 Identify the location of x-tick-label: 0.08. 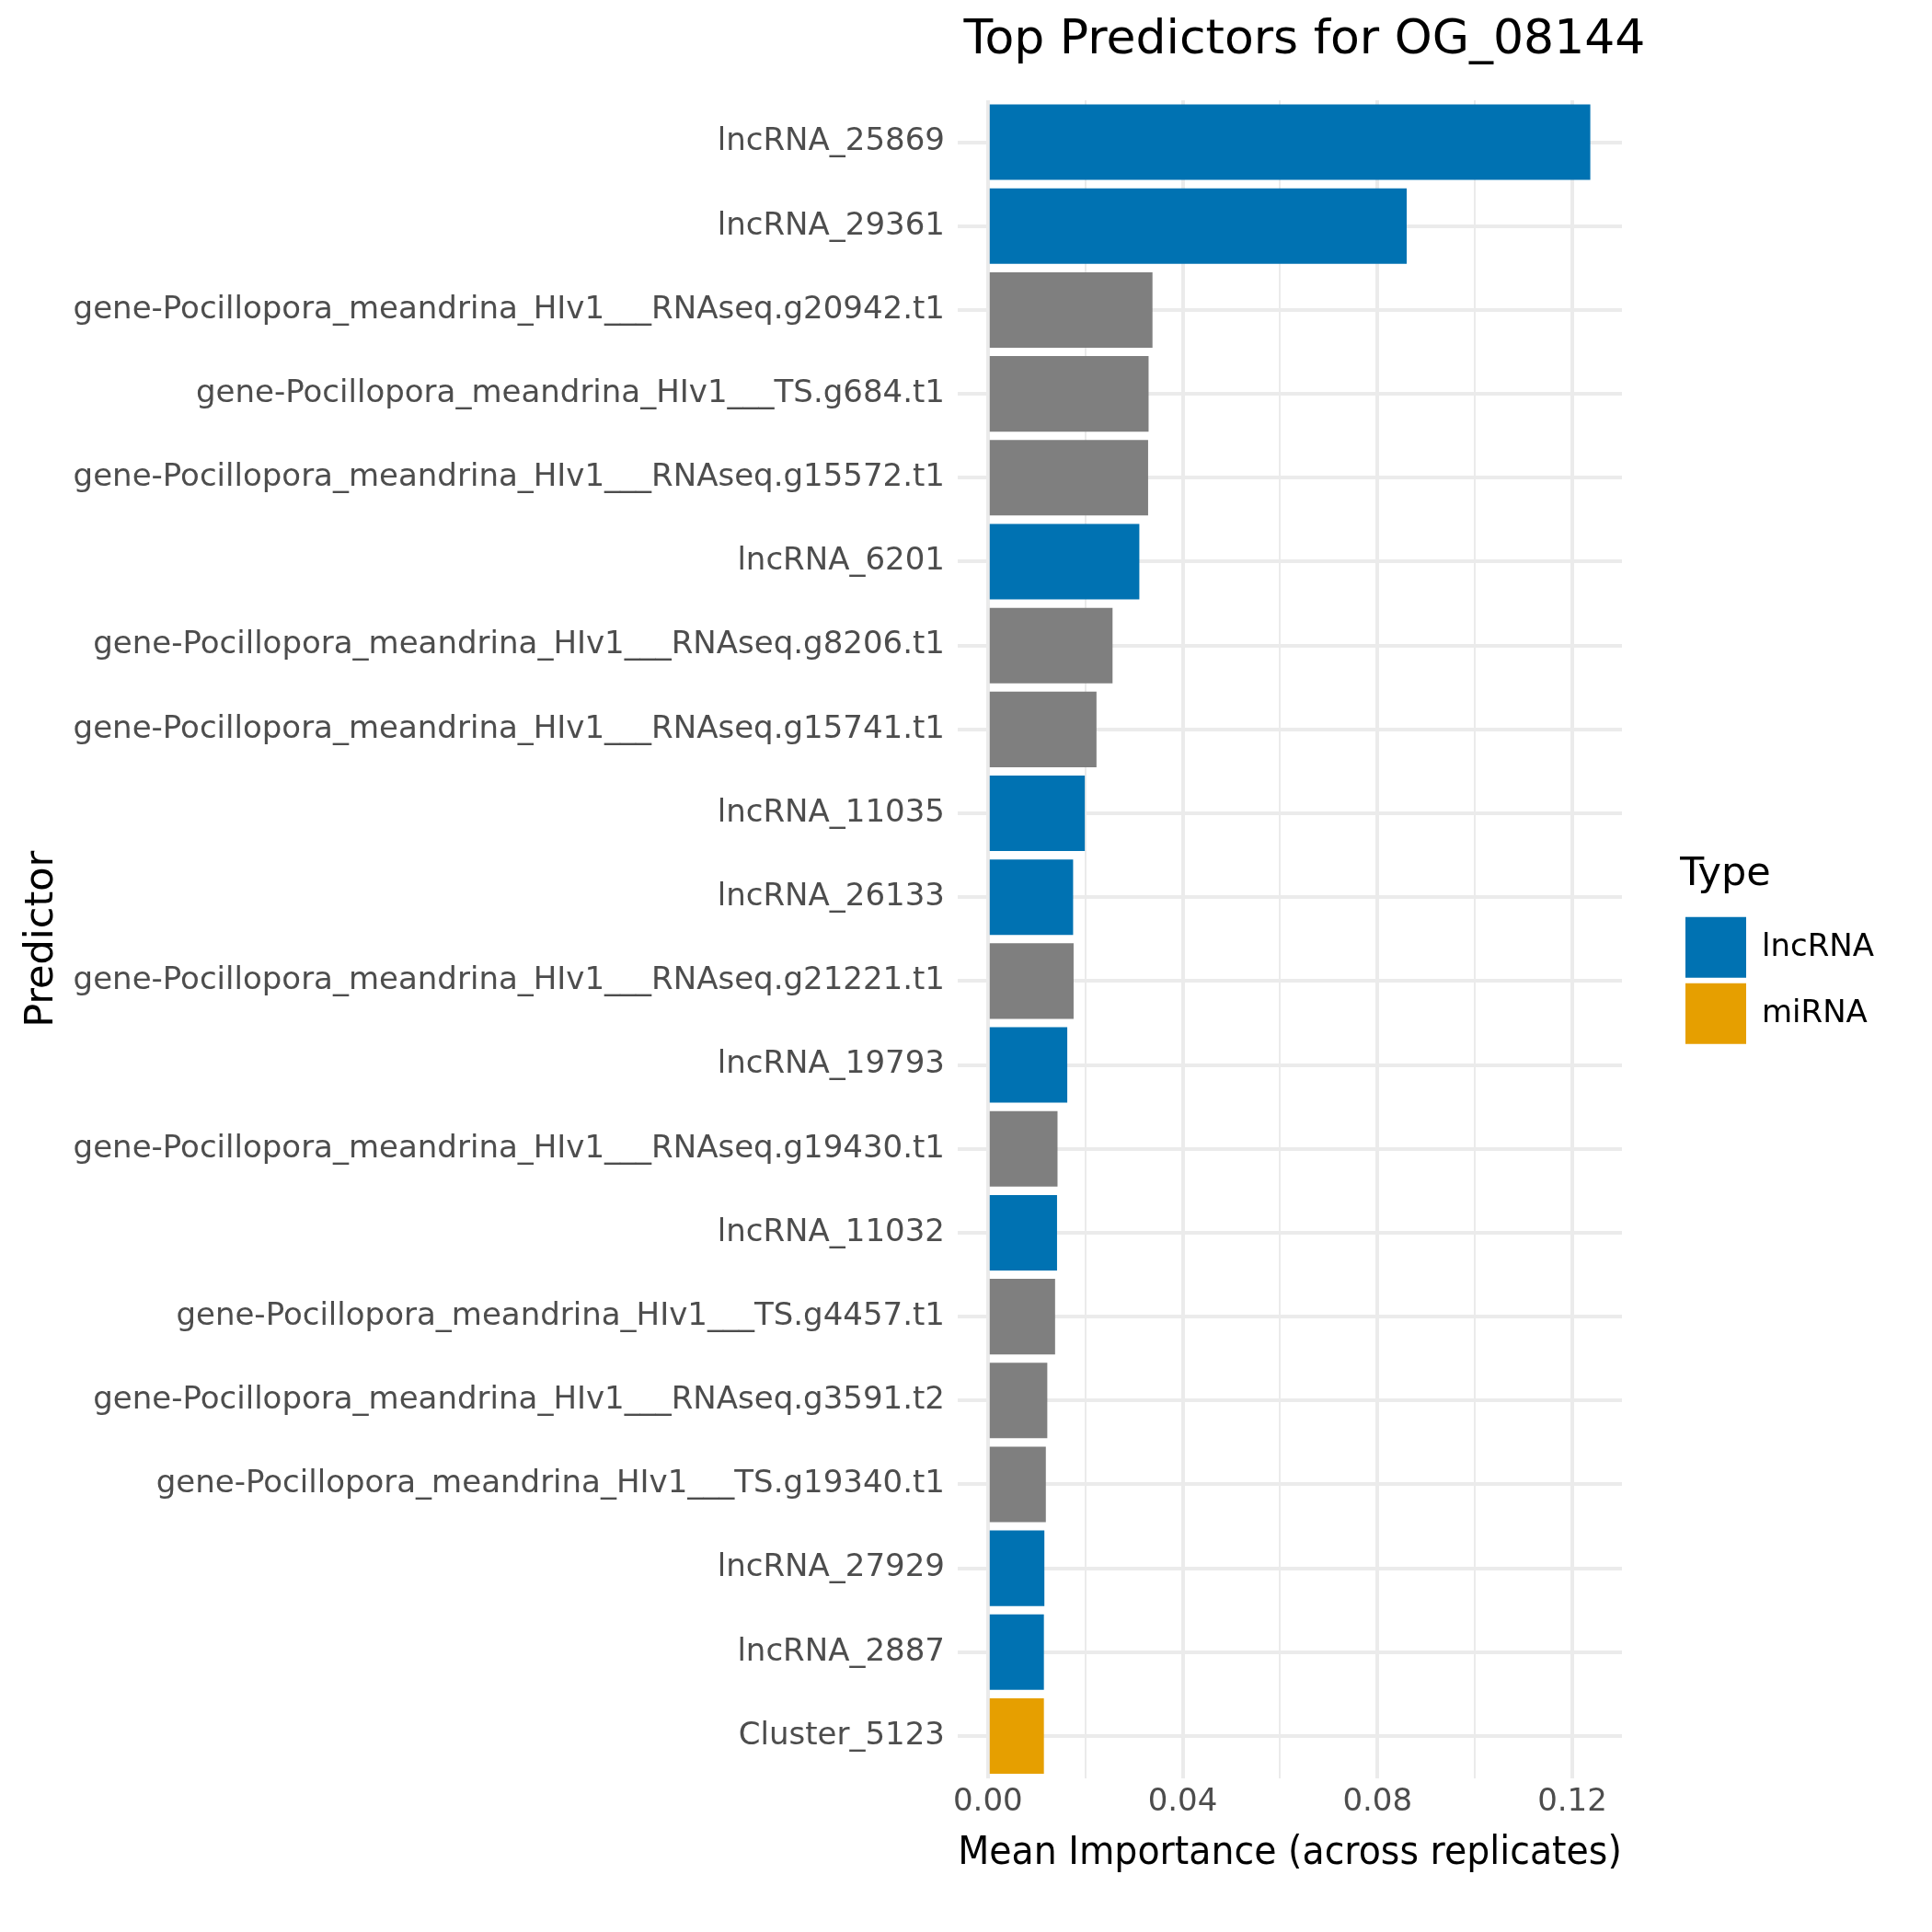
(1377, 1799).